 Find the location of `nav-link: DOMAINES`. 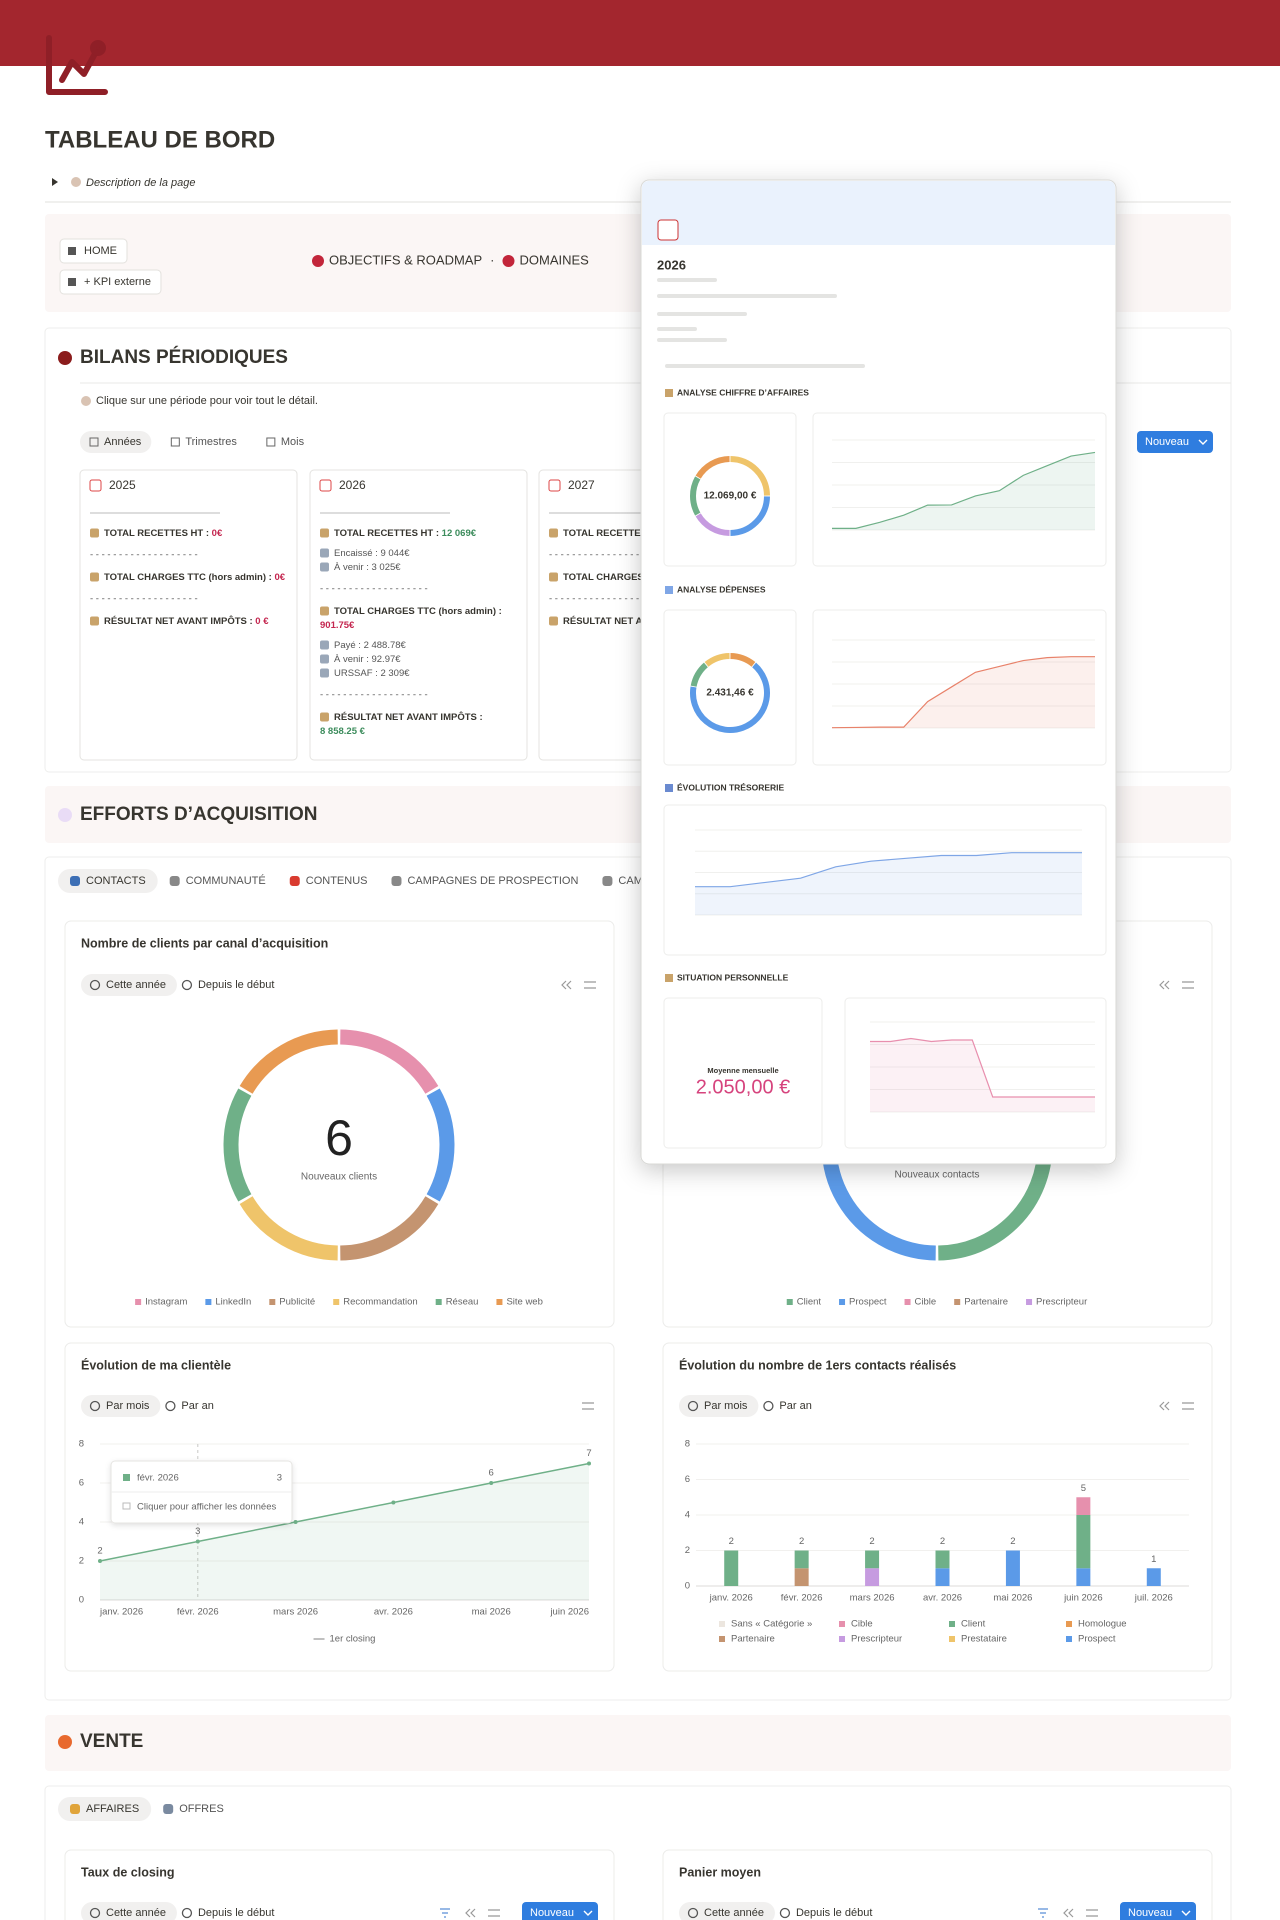

nav-link: DOMAINES is located at coordinates (554, 259).